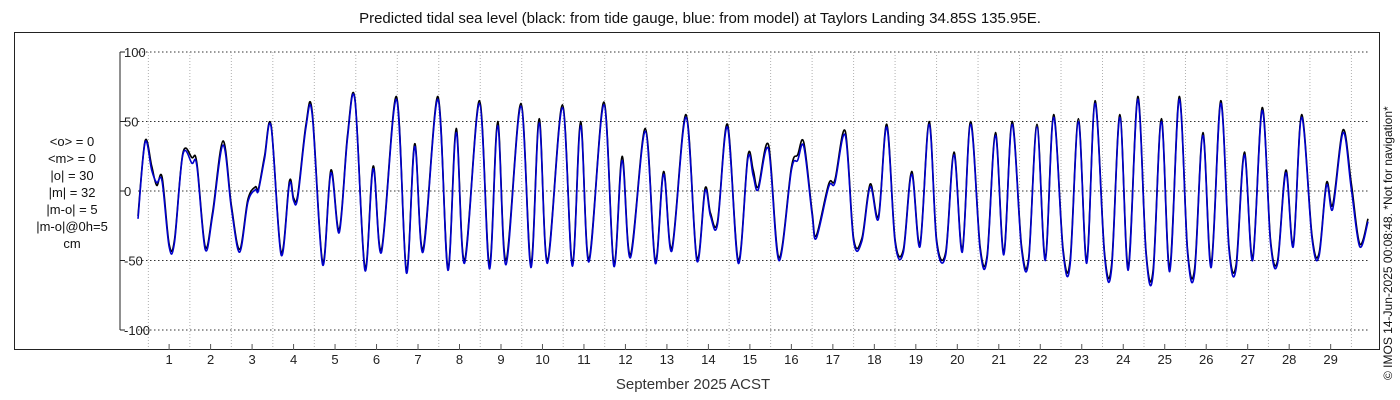  I want to click on y-tick-label: 100, so click(135, 52).